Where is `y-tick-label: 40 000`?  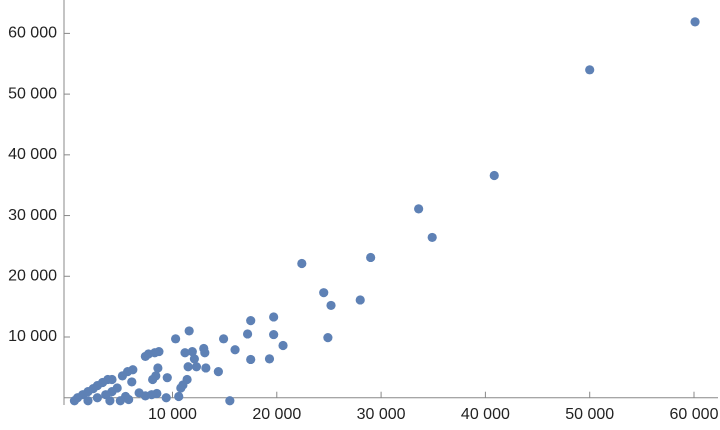 y-tick-label: 40 000 is located at coordinates (32, 154).